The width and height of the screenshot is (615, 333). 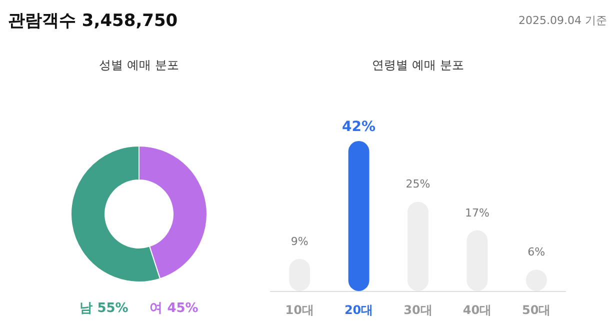 I want to click on text: 관람객수 3,458,750, so click(x=93, y=21).